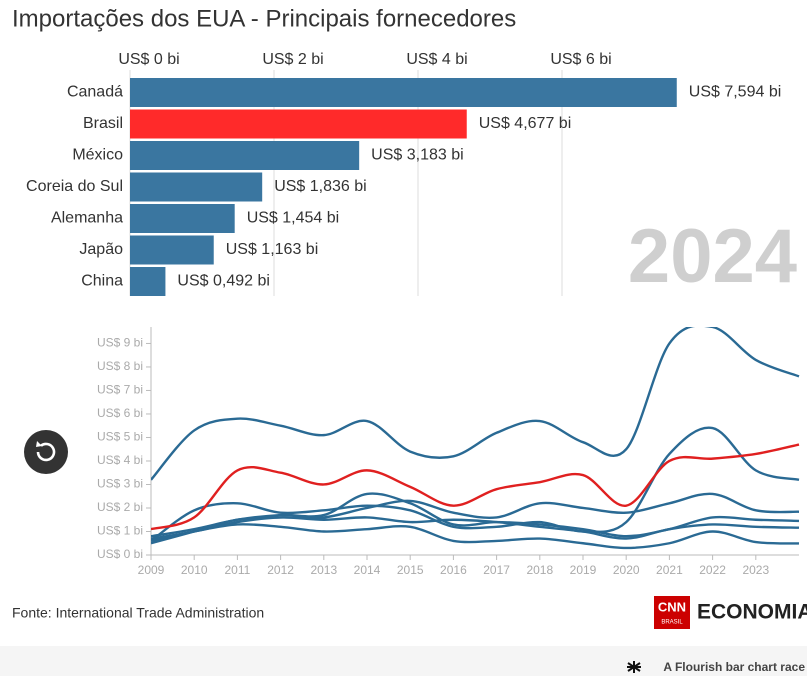 The width and height of the screenshot is (807, 676). What do you see at coordinates (102, 281) in the screenshot?
I see `category-label: China` at bounding box center [102, 281].